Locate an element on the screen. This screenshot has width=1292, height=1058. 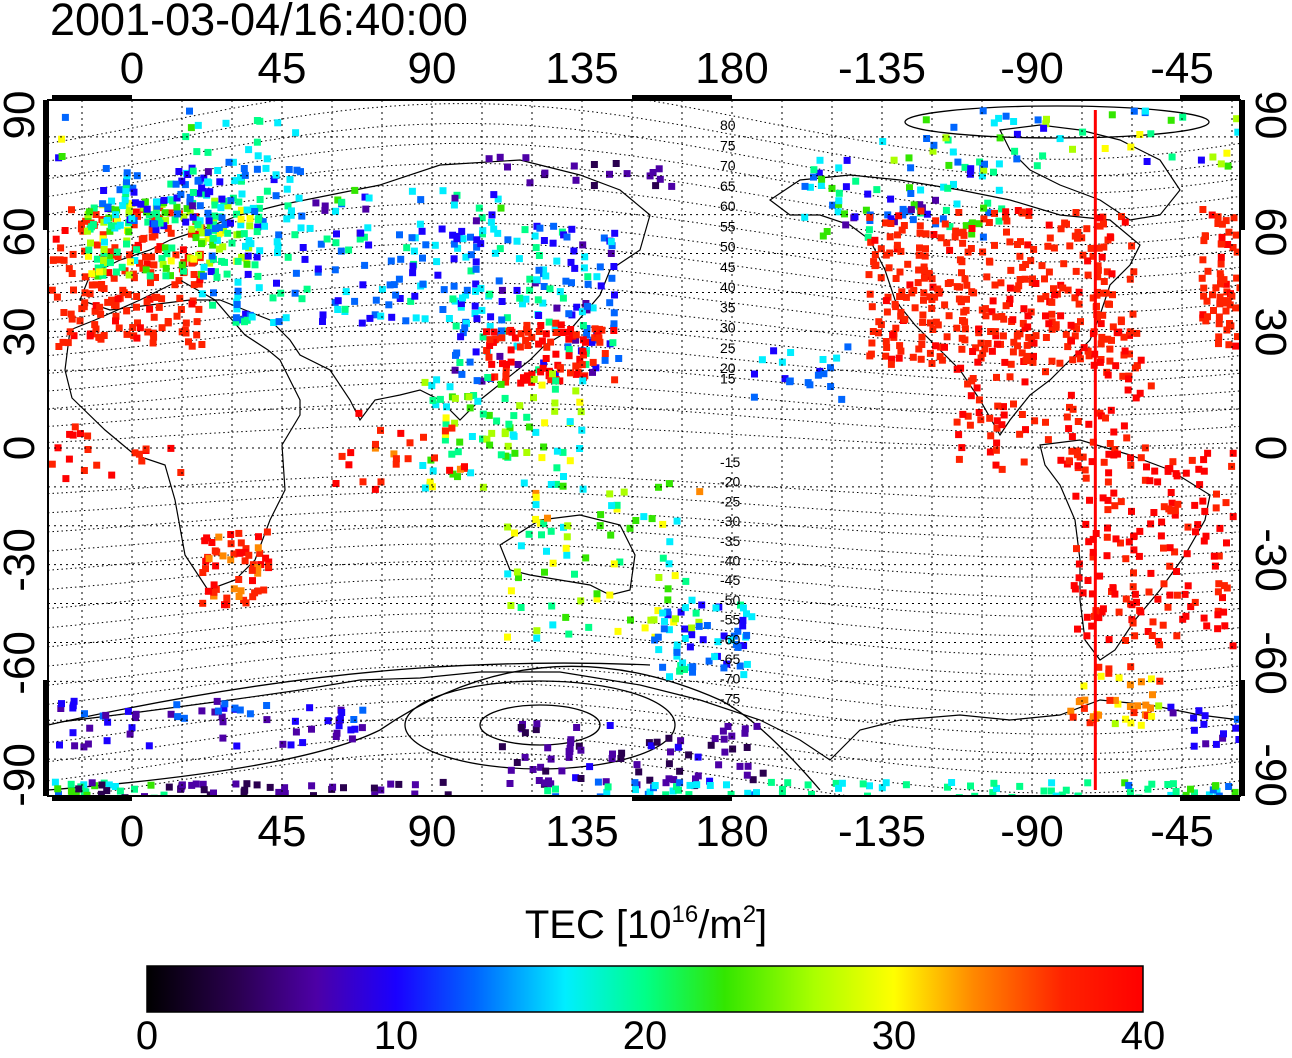
top-lon-tick-label: -45 is located at coordinates (1182, 68).